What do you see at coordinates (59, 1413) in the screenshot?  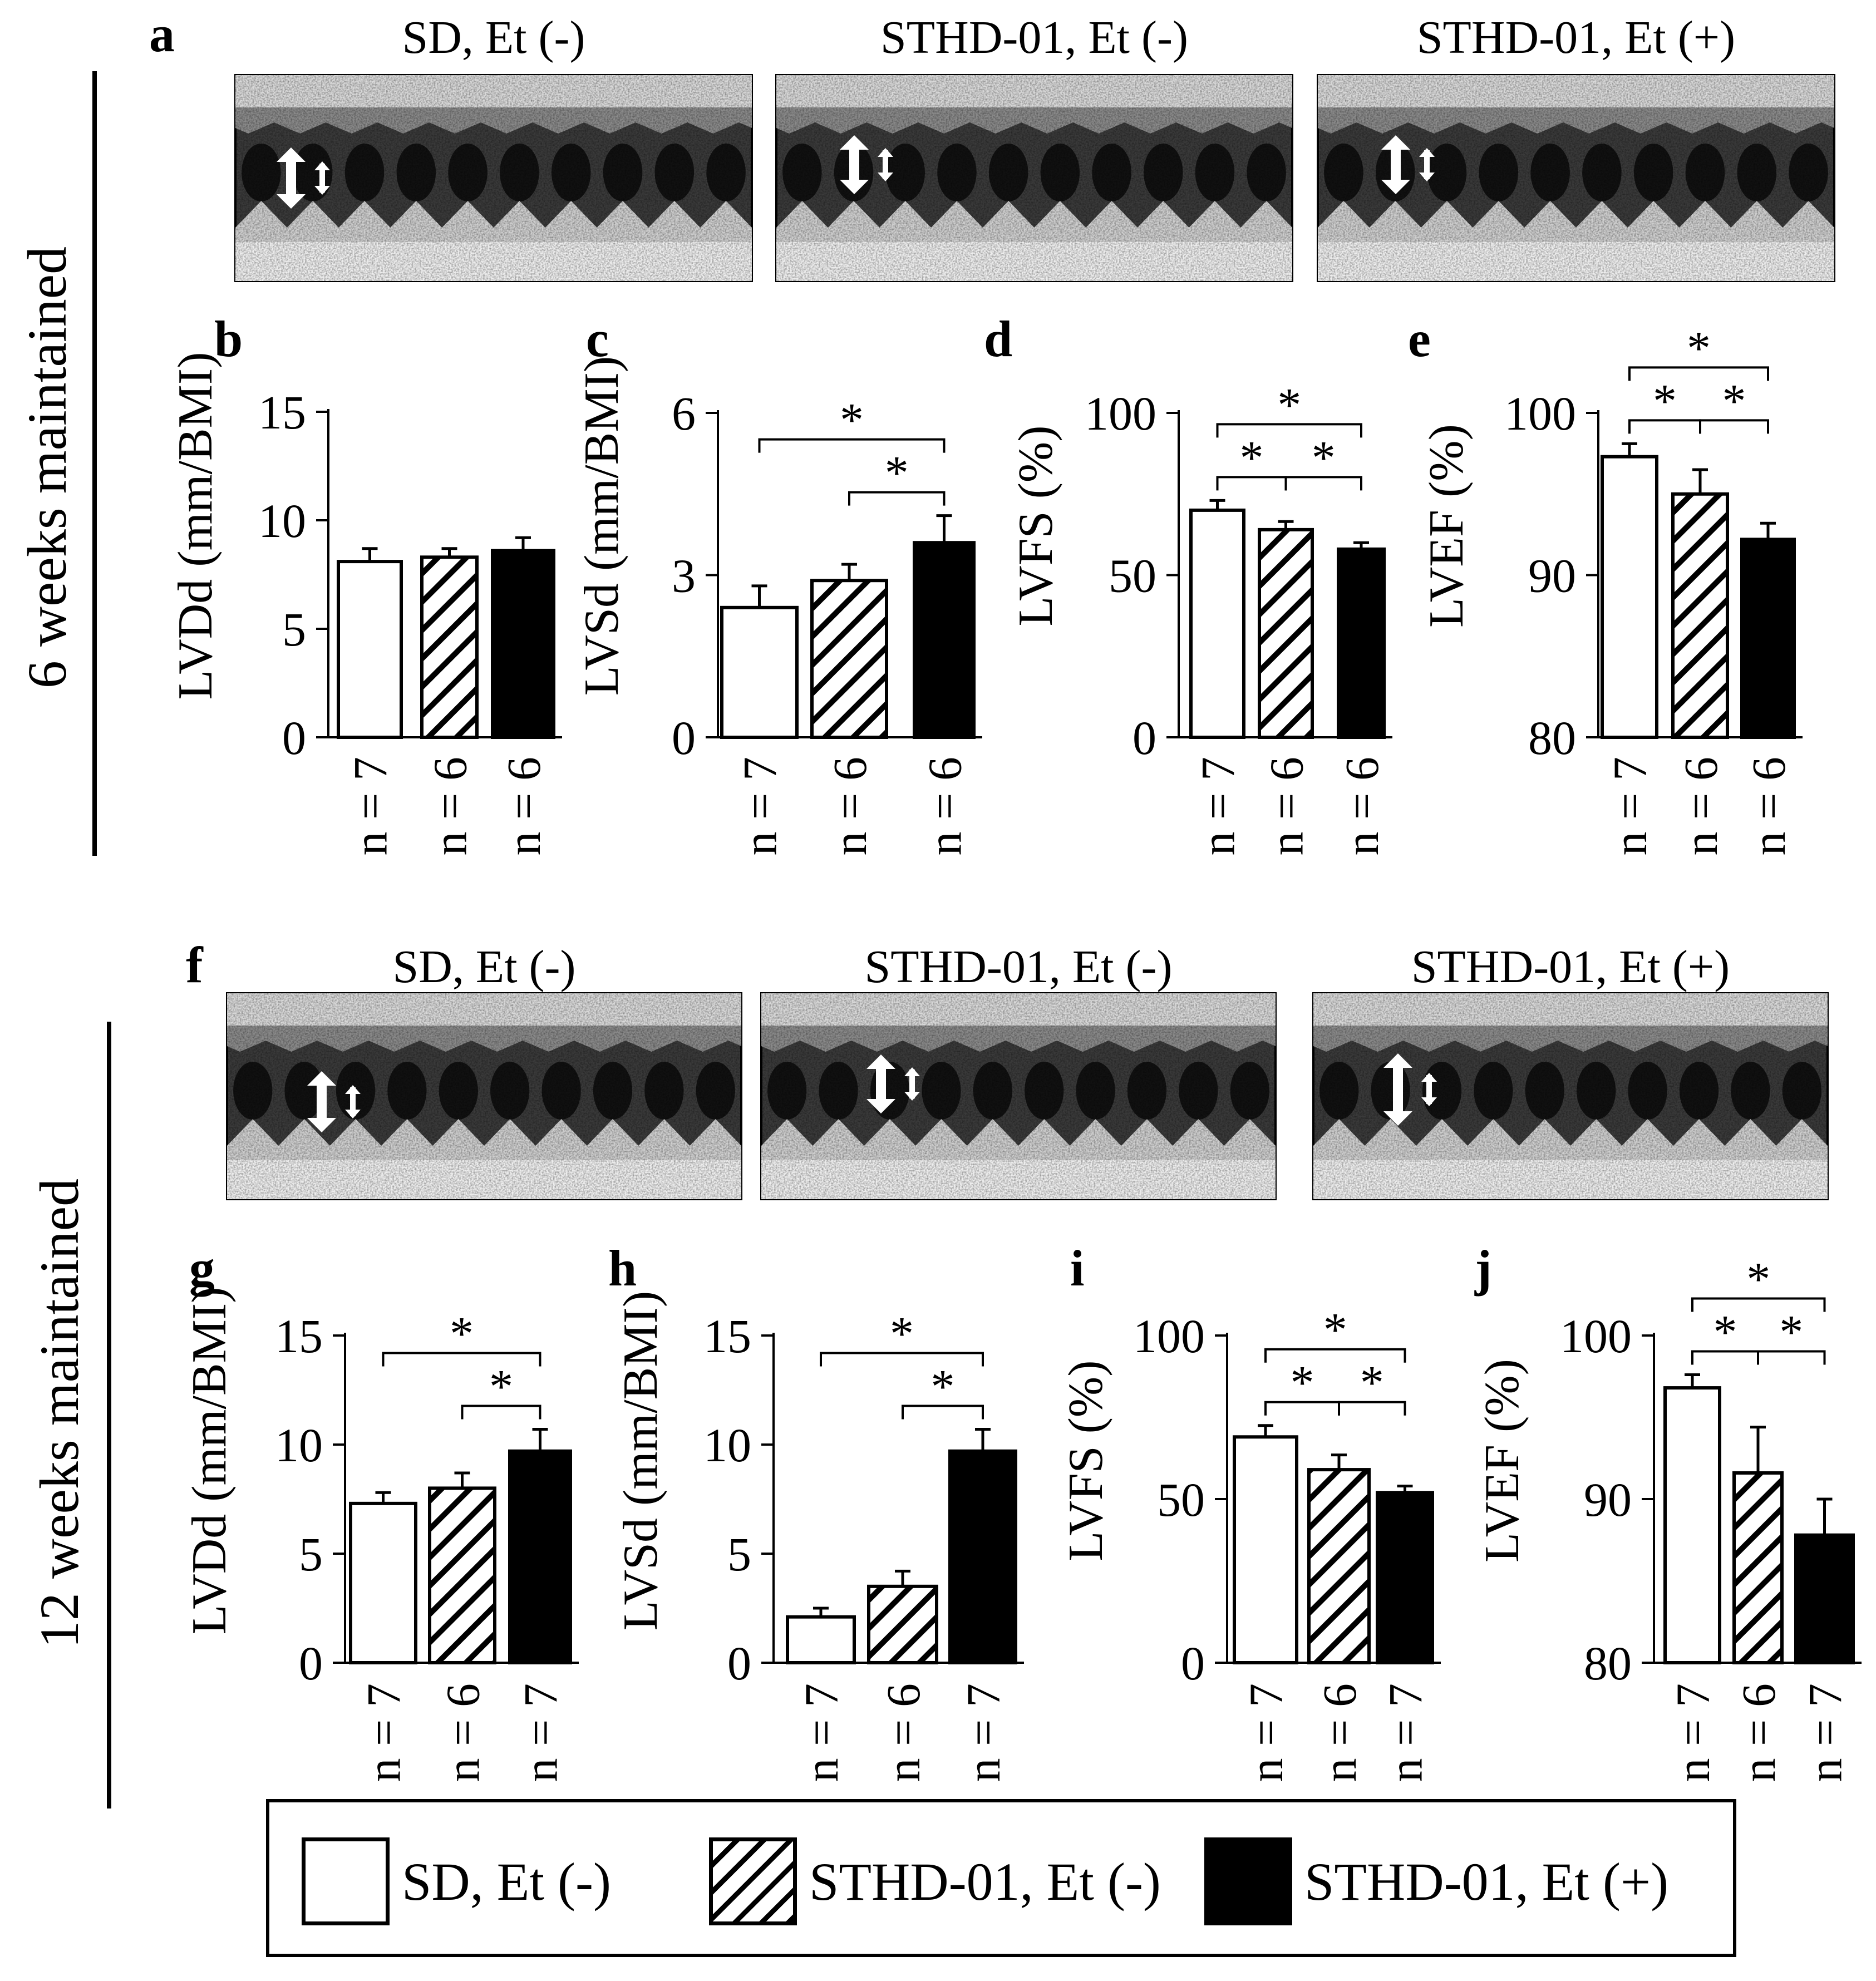 I see `row-label-12w: 12 weeks maintained` at bounding box center [59, 1413].